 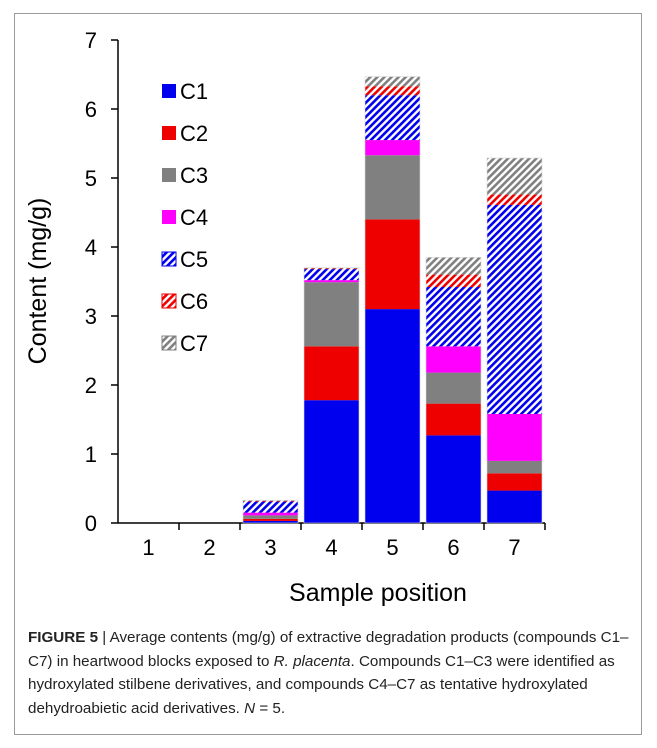 What do you see at coordinates (514, 467) in the screenshot?
I see `bar-segment-c3-pos7` at bounding box center [514, 467].